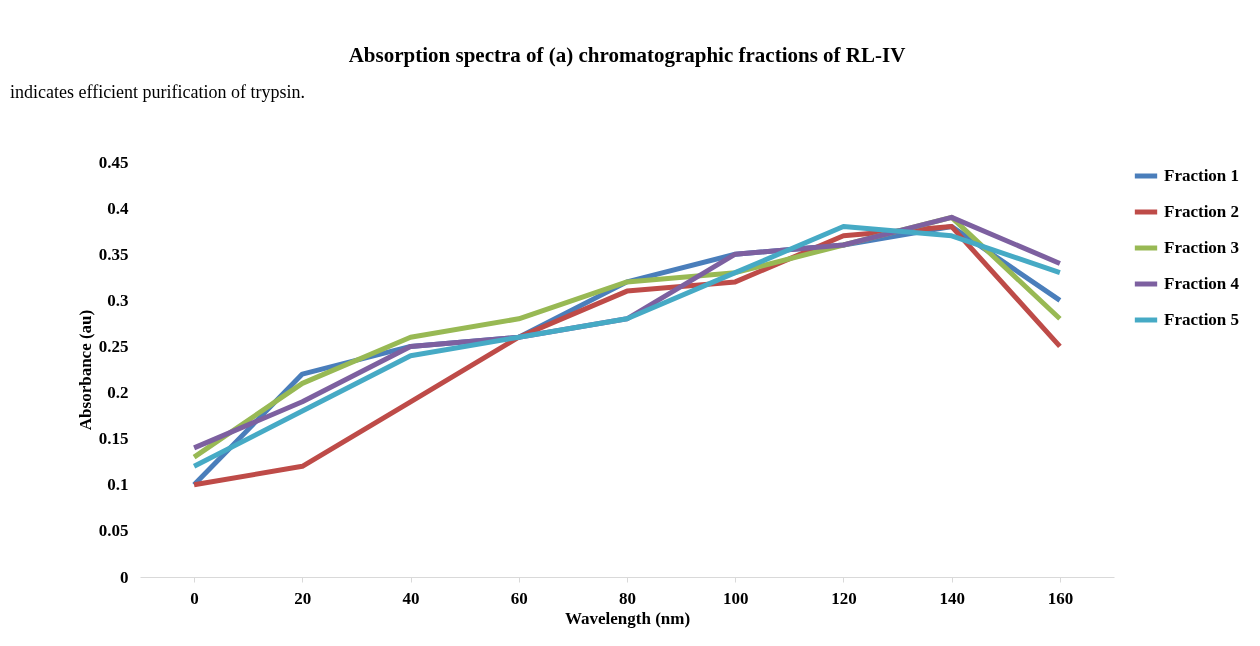  I want to click on y-tick-label: 0.05, so click(113, 531).